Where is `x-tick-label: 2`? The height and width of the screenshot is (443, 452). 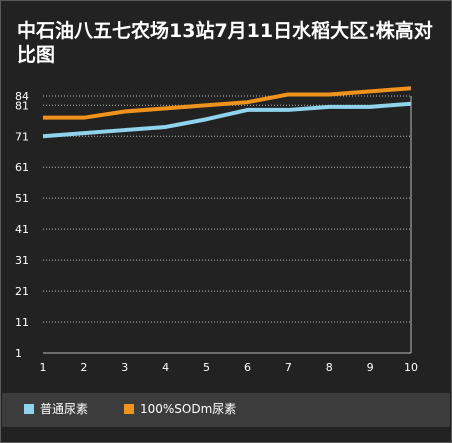
x-tick-label: 2 is located at coordinates (83, 367).